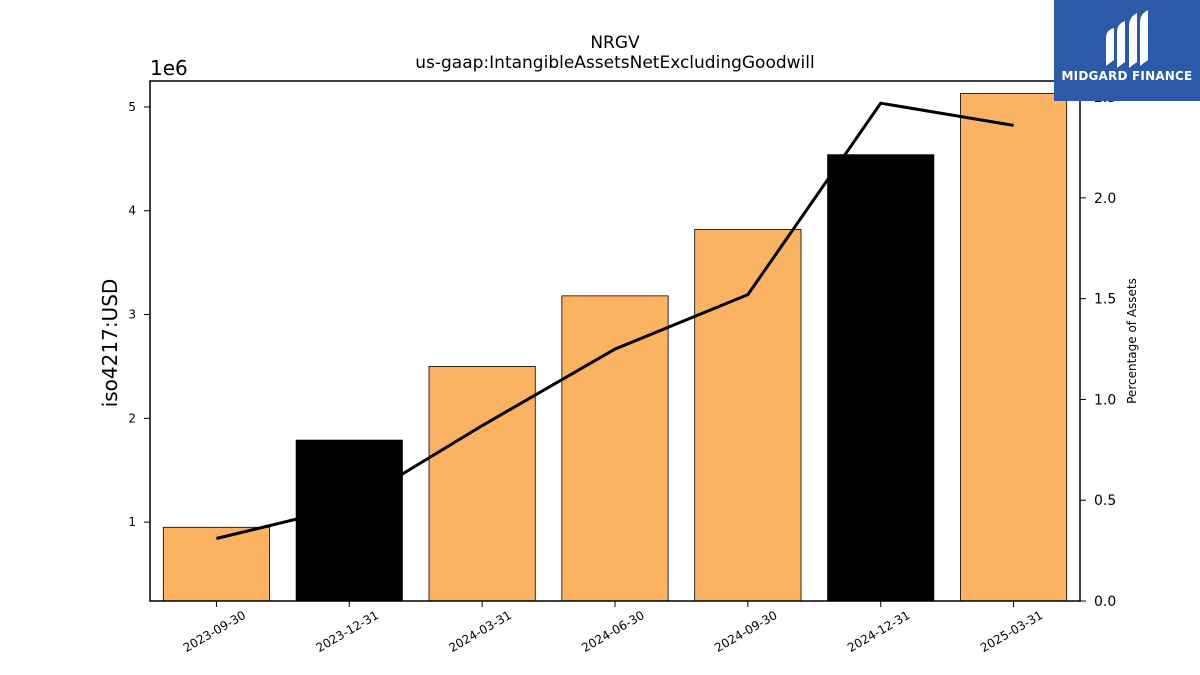 The height and width of the screenshot is (675, 1200). What do you see at coordinates (132, 418) in the screenshot?
I see `y-tick-label: 2` at bounding box center [132, 418].